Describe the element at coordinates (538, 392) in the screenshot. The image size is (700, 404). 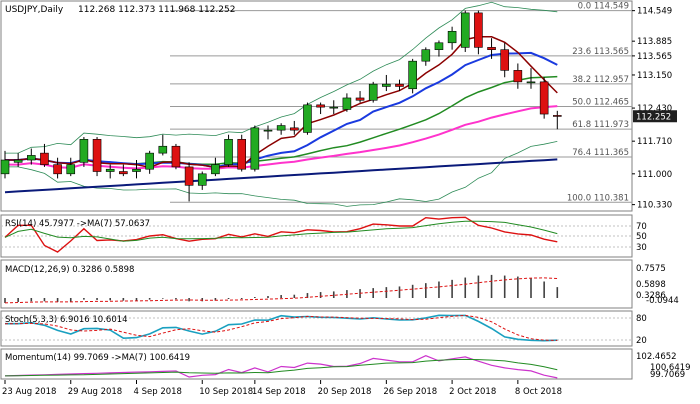
I see `time-tick-label: 8 Oct 2018` at that location.